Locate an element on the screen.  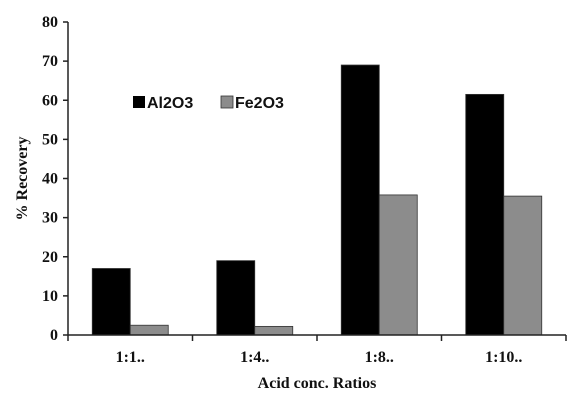
y-tick-label: 30 is located at coordinates (50, 218).